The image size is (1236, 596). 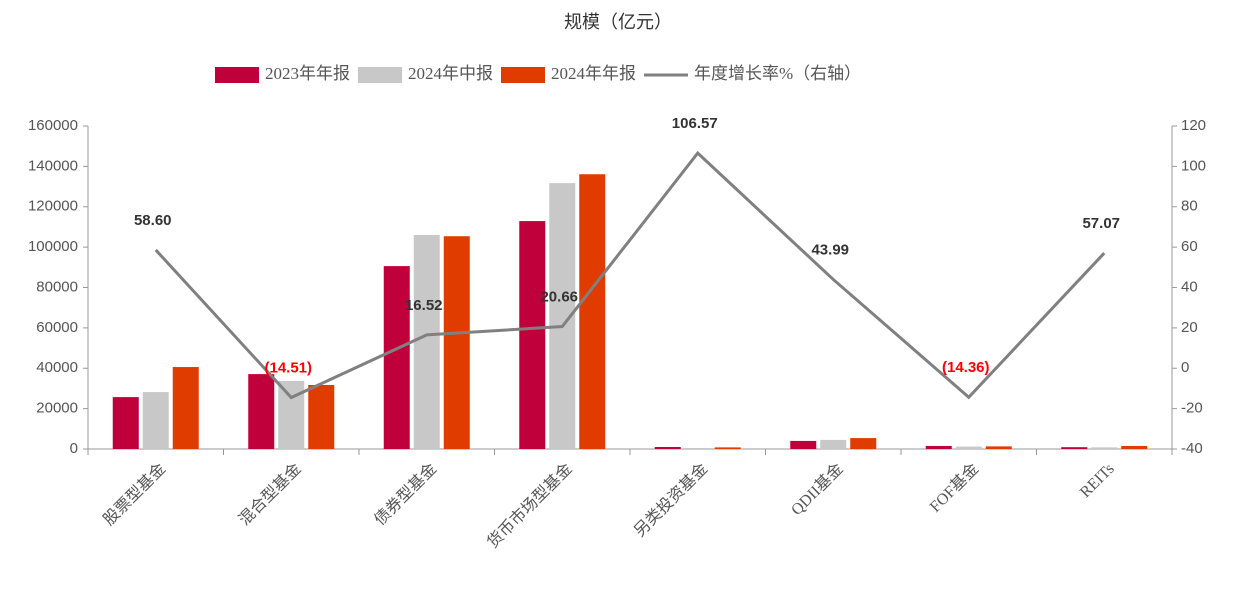 I want to click on x-tick-label: 债券型基金, so click(x=405, y=494).